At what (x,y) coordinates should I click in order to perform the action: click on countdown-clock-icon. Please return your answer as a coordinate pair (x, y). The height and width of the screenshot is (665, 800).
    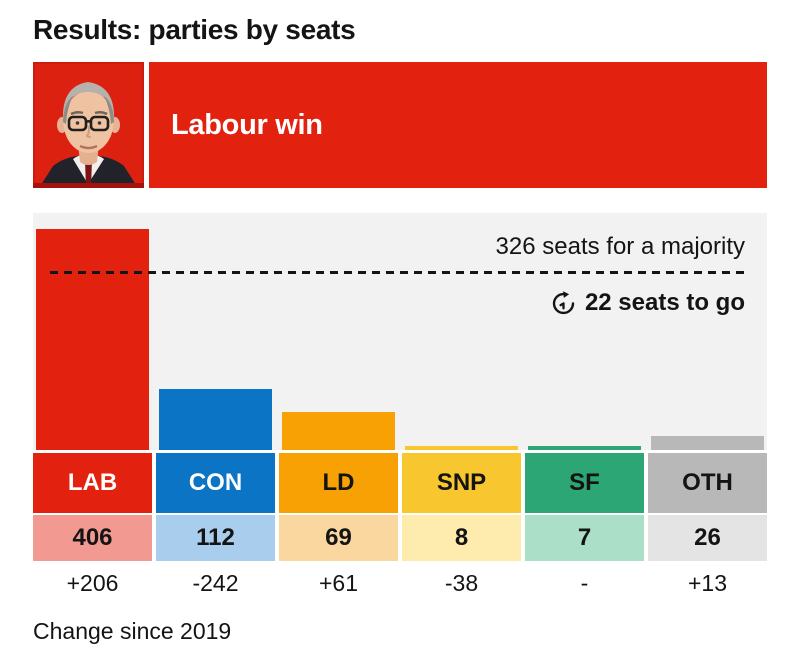
    Looking at the image, I should click on (563, 303).